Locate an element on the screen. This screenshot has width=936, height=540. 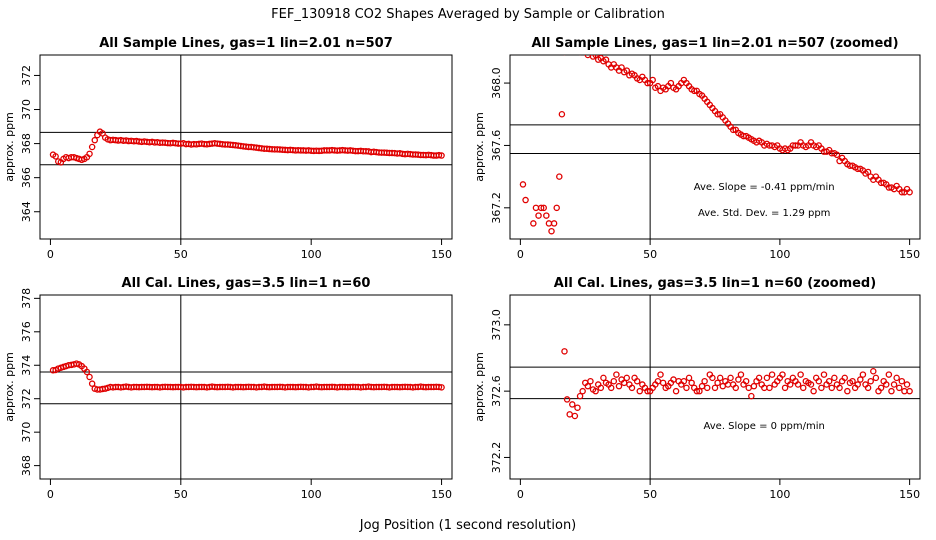
plot-area is located at coordinates (715, 387).